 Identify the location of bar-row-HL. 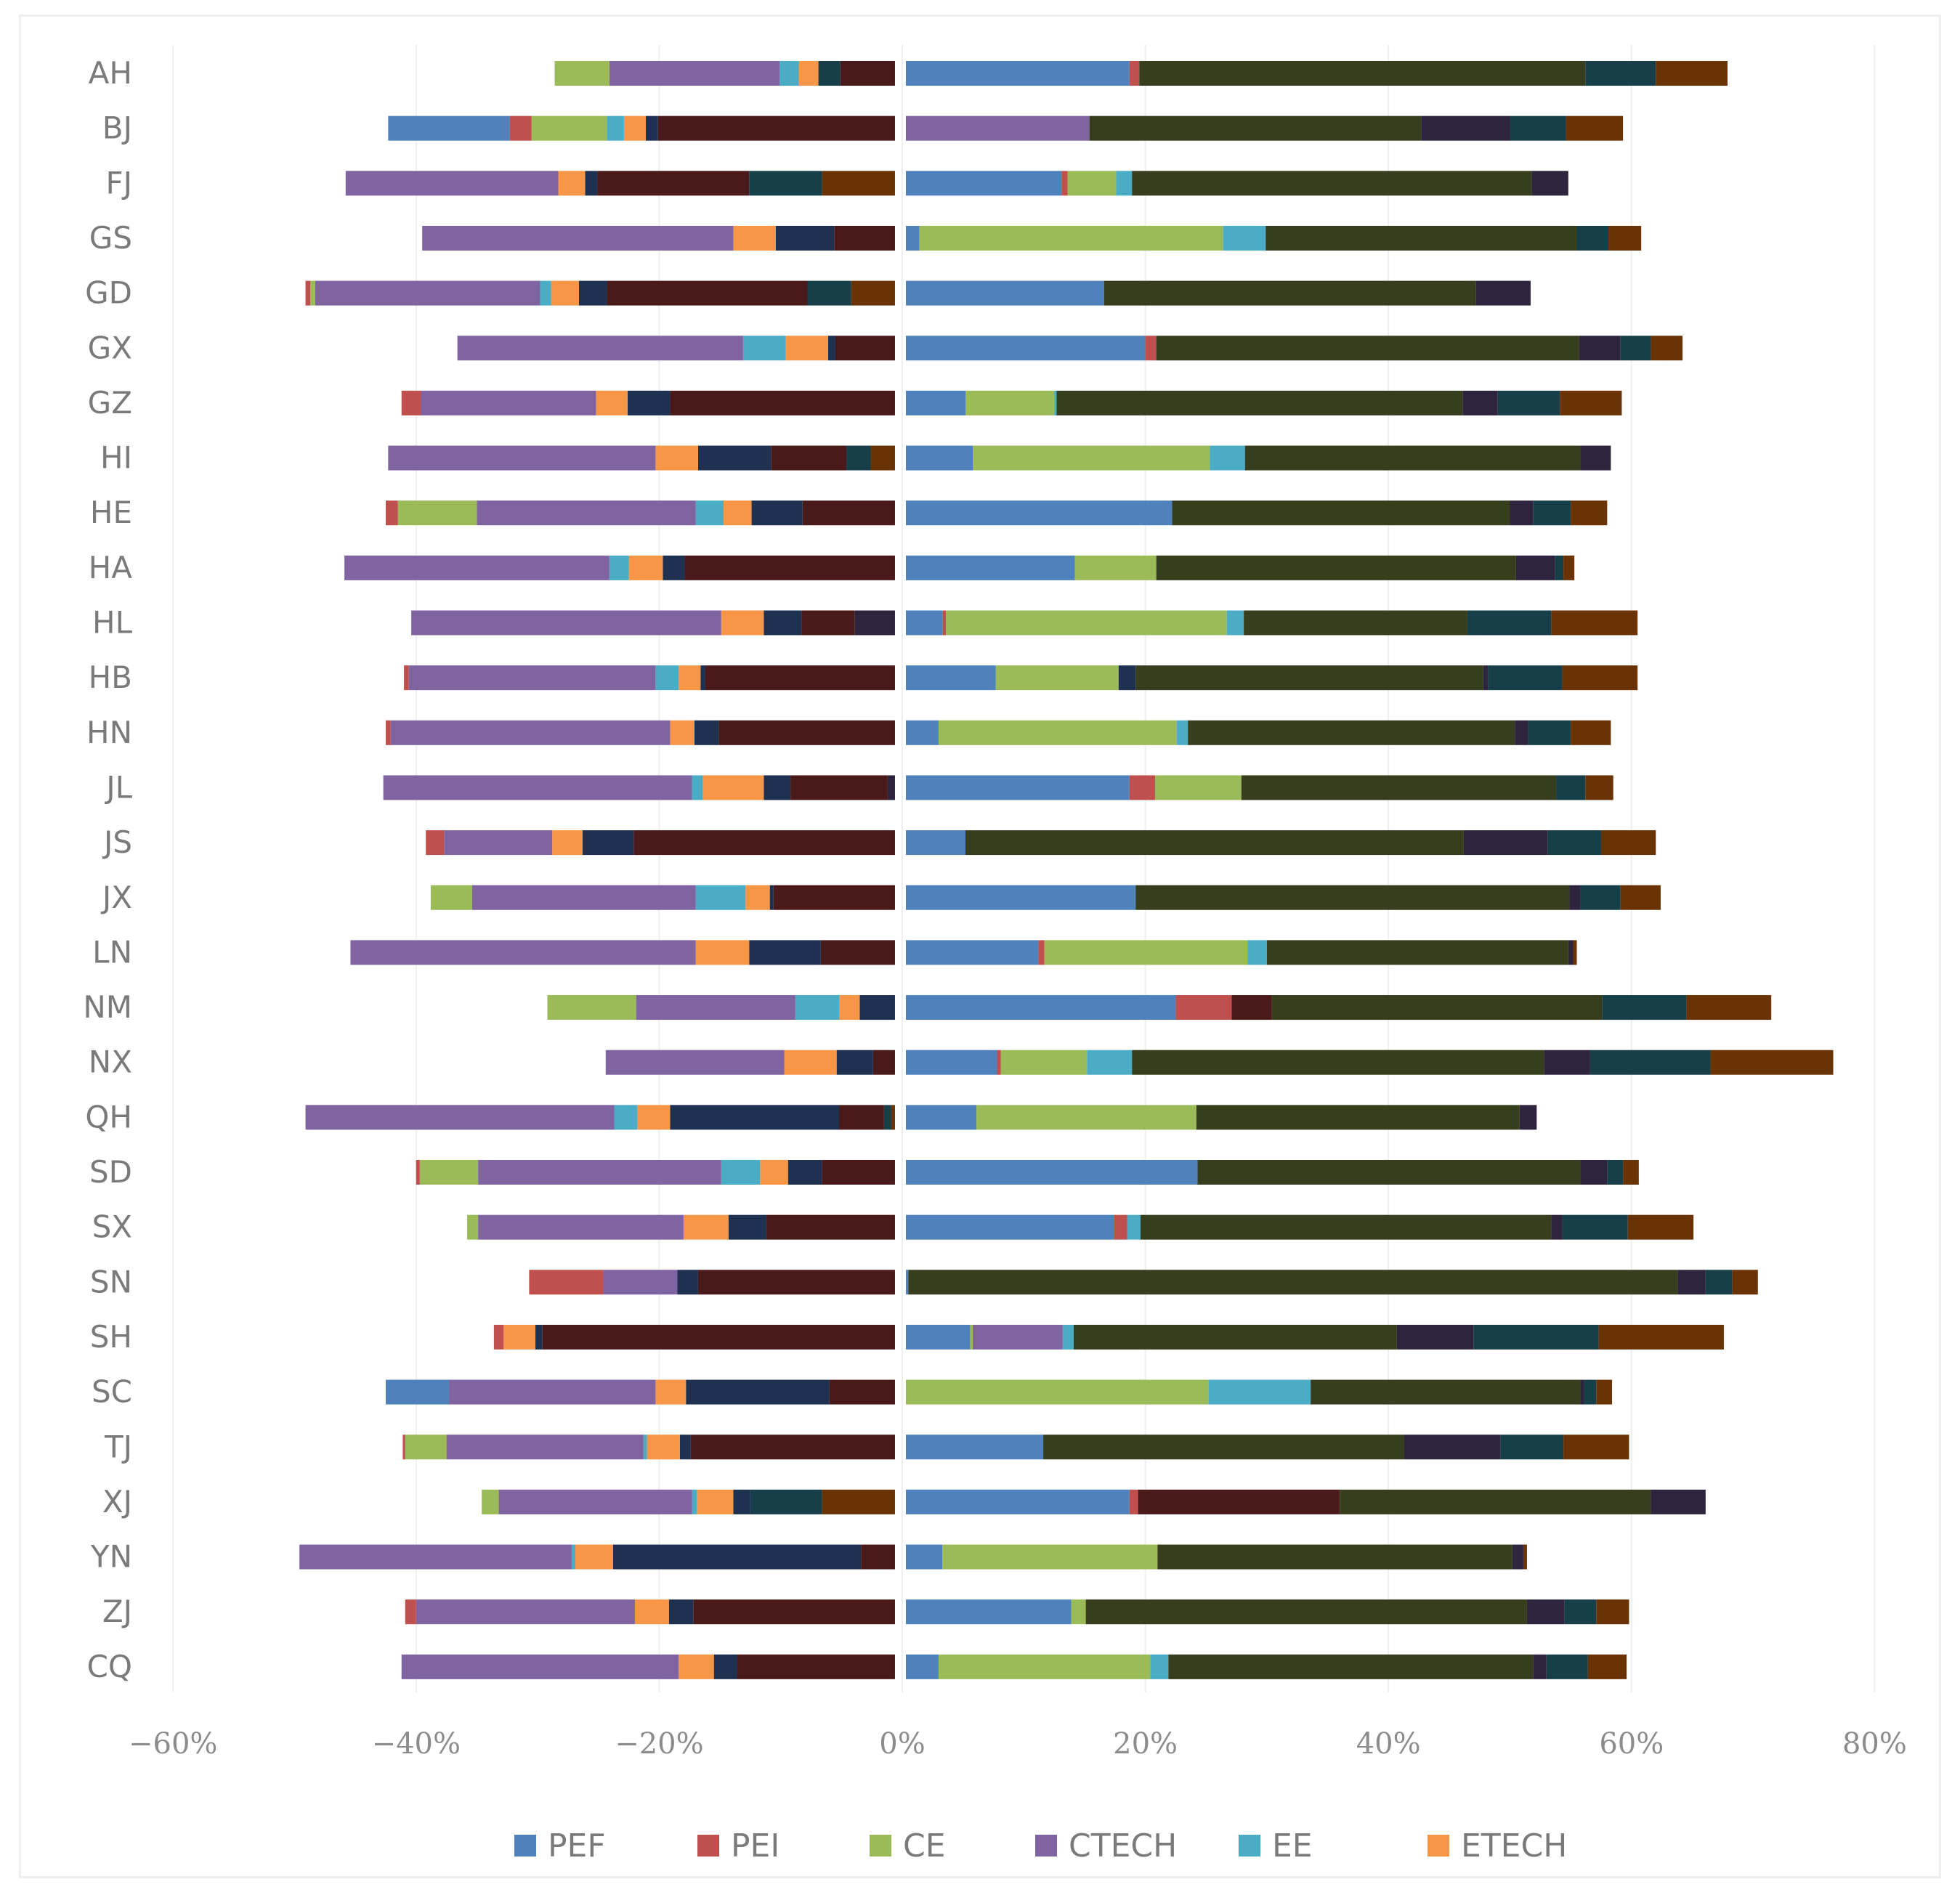
(1024, 623).